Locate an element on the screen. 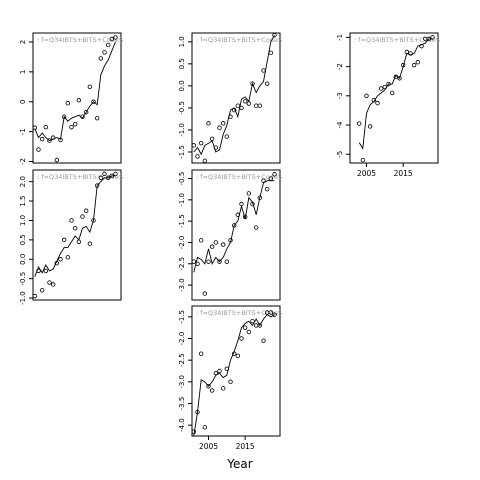 The height and width of the screenshot is (480, 480). y-tick-label: 0.0 is located at coordinates (23, 259).